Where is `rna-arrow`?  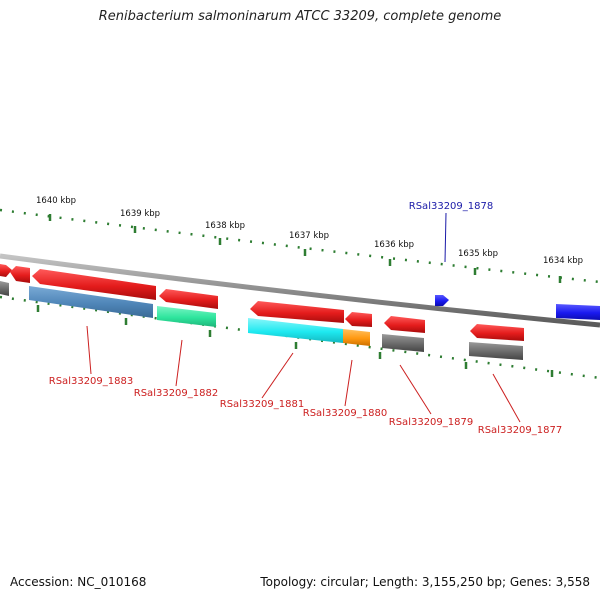 rna-arrow is located at coordinates (442, 300).